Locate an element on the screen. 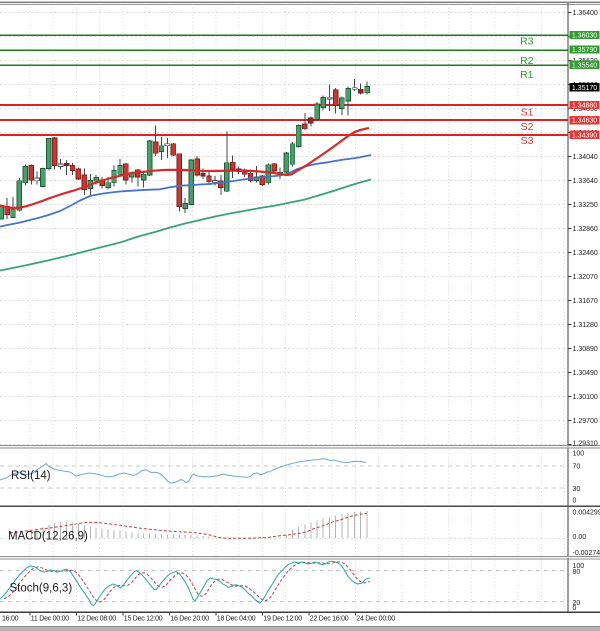  svg-text: 1.32070 is located at coordinates (585, 277).